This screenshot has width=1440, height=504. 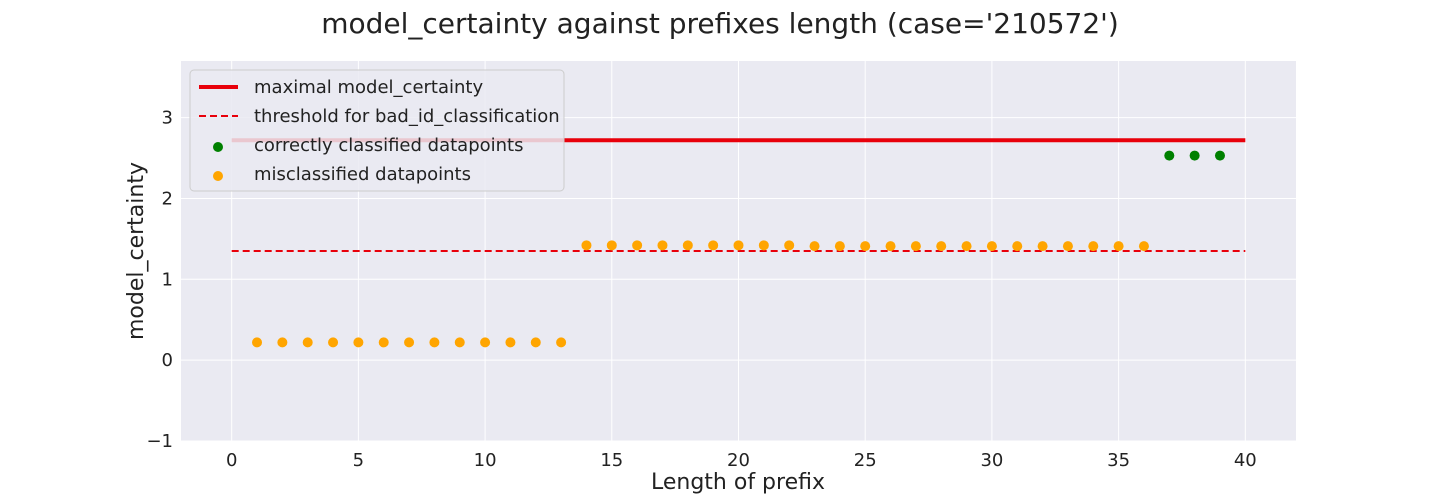 What do you see at coordinates (991, 460) in the screenshot?
I see `x-tick-label: 30` at bounding box center [991, 460].